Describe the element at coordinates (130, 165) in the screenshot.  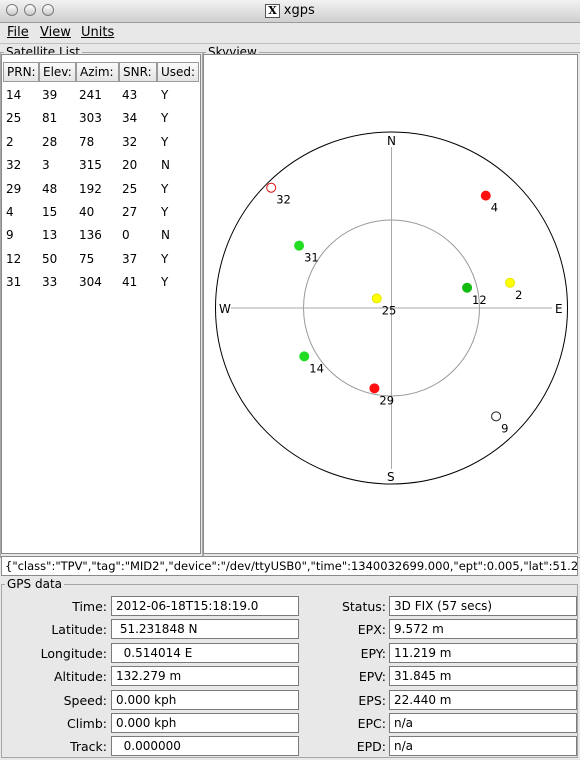
I see `table-cell: 20` at that location.